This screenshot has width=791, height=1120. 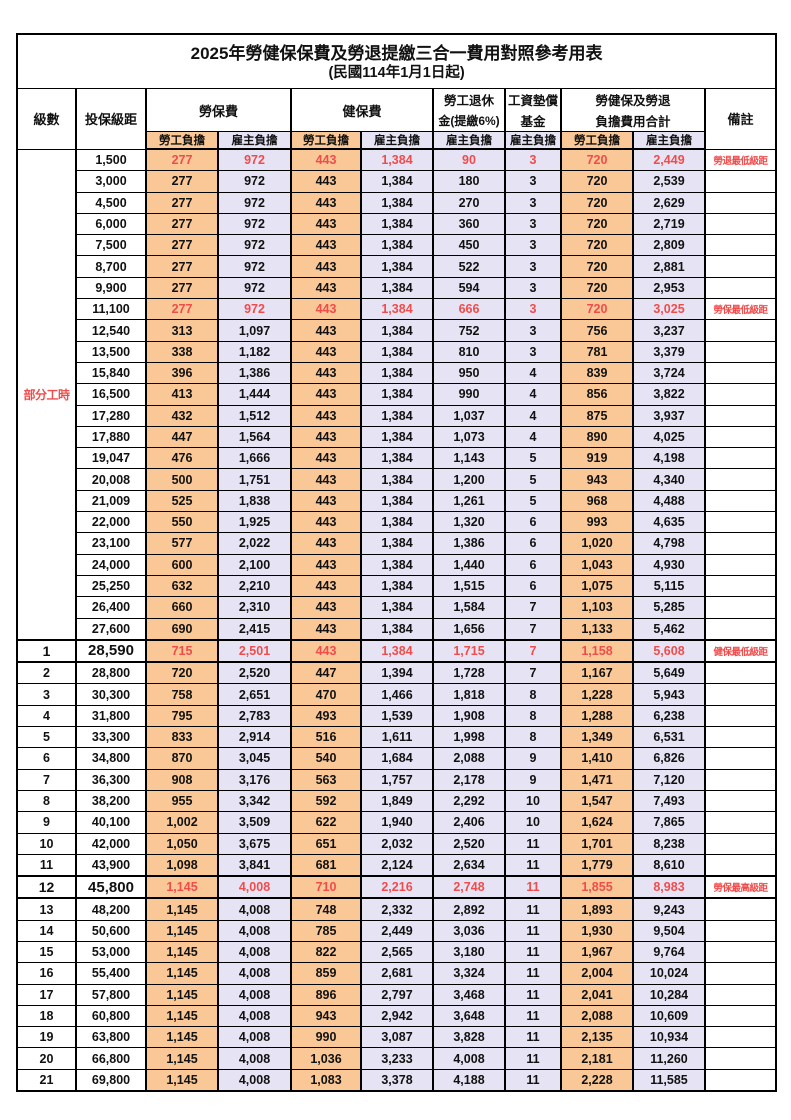 I want to click on col-header-wage-fund-line2: 基金, so click(x=533, y=121).